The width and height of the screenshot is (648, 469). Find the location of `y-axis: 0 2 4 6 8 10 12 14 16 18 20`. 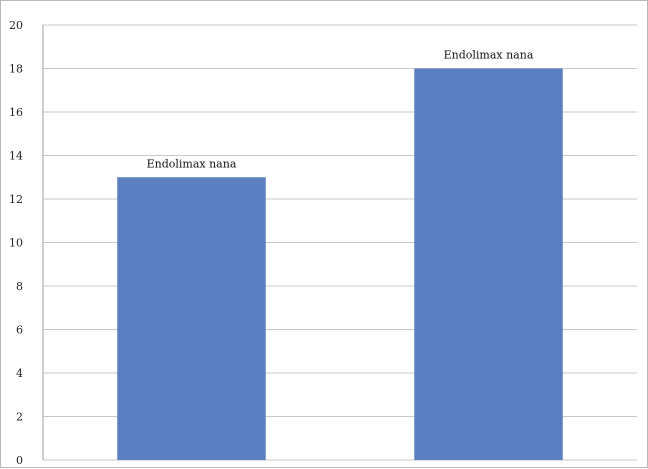

y-axis: 0 2 4 6 8 10 12 14 16 18 20 is located at coordinates (26, 243).